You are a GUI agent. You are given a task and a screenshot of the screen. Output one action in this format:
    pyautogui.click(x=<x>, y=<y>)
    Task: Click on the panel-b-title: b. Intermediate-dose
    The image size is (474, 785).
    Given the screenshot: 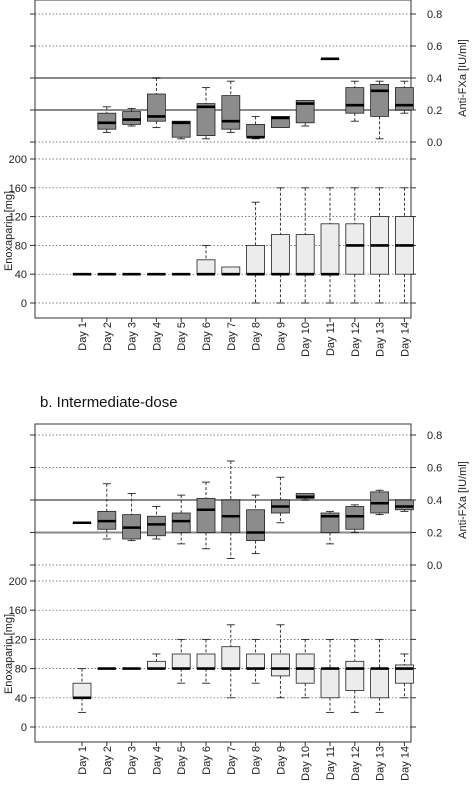 What is the action you would take?
    pyautogui.click(x=109, y=402)
    